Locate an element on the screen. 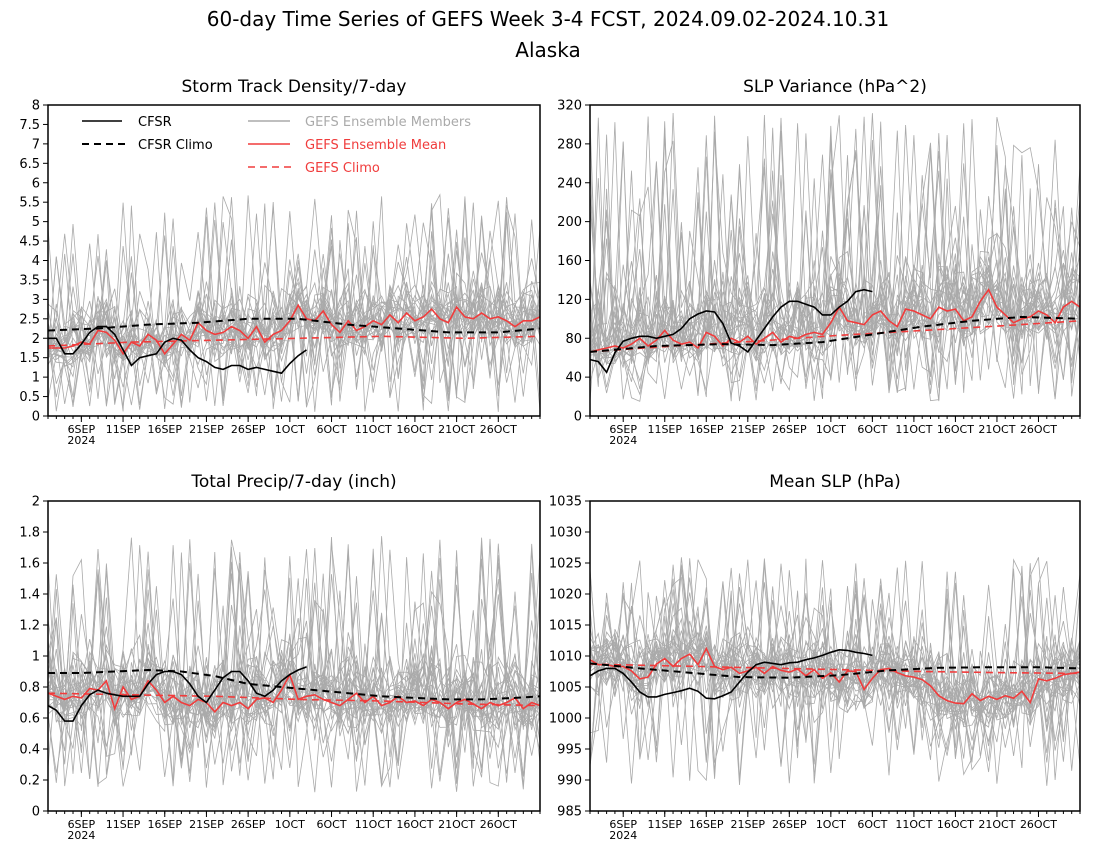  y-tick-label: 0 is located at coordinates (36, 812).